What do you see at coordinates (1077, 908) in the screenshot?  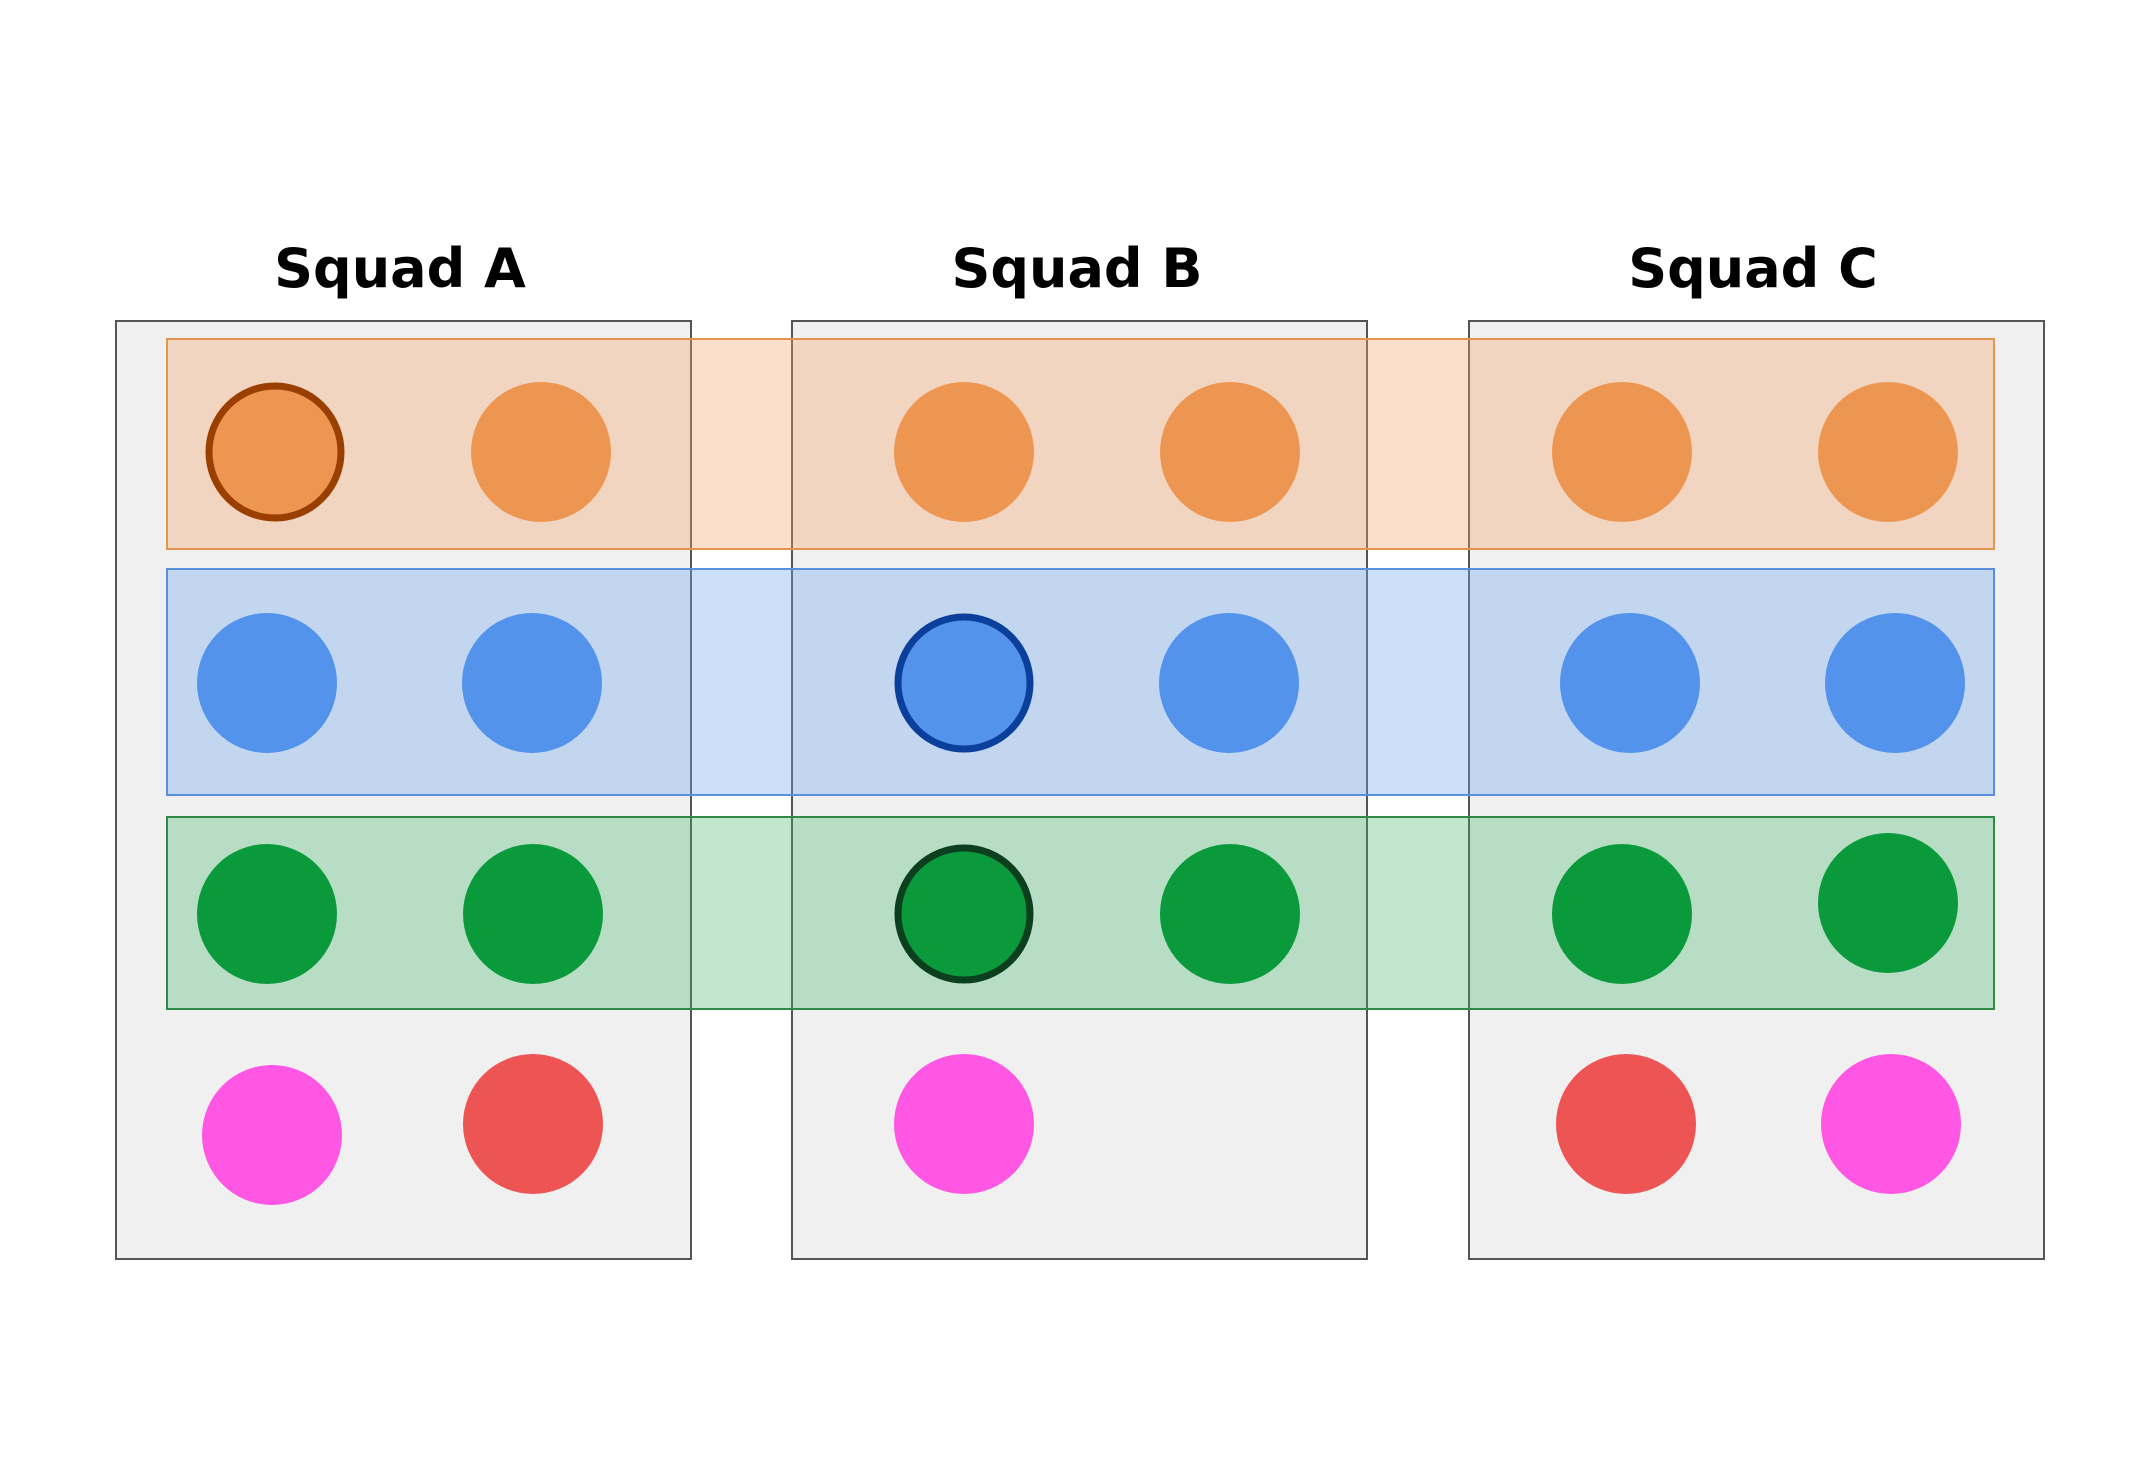 I see `green-lane-members` at bounding box center [1077, 908].